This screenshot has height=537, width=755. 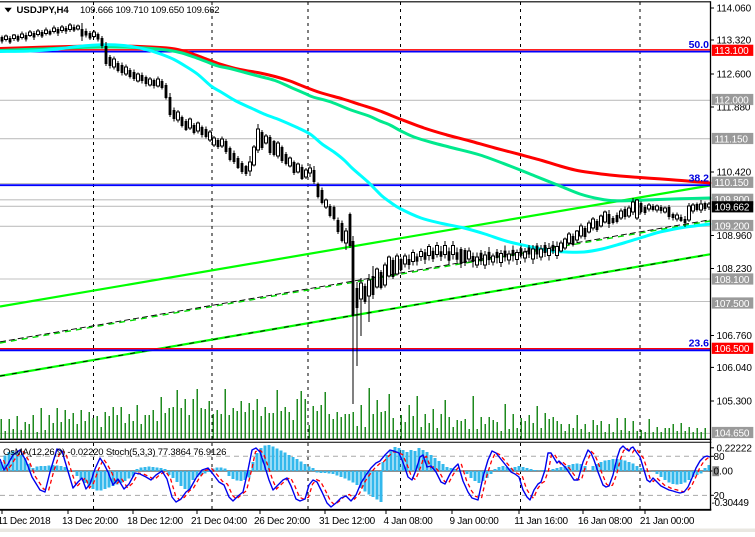 I want to click on svg-text: 9 Jan 00:00, so click(x=475, y=521).